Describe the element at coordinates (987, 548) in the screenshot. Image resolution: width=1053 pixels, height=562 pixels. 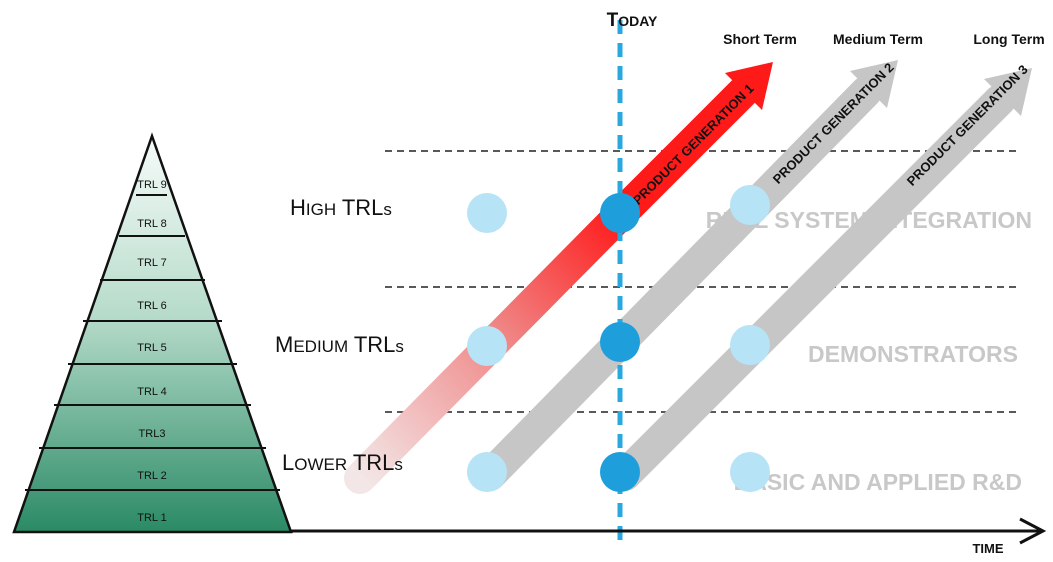
I see `time-axis-label: TIME` at that location.